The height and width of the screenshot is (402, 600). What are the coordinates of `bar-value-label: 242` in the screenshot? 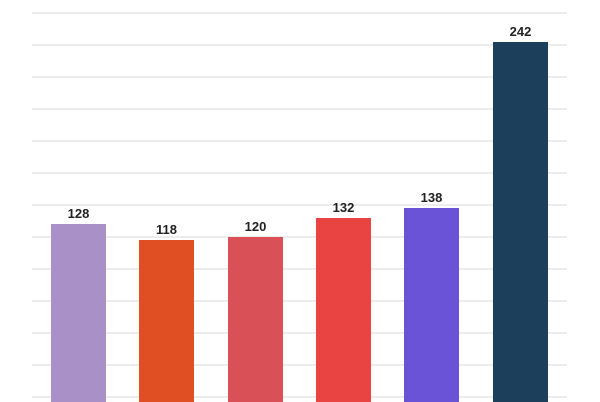 It's located at (520, 31).